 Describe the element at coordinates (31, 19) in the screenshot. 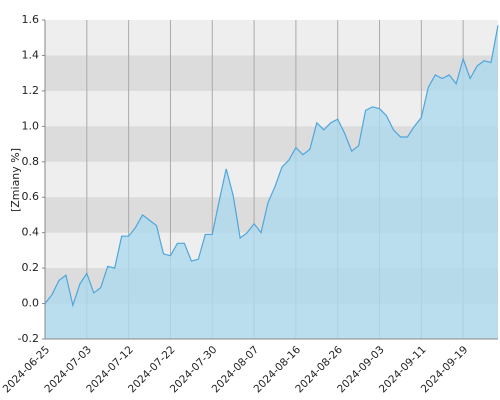

I see `y-tick-label: 1.6` at that location.